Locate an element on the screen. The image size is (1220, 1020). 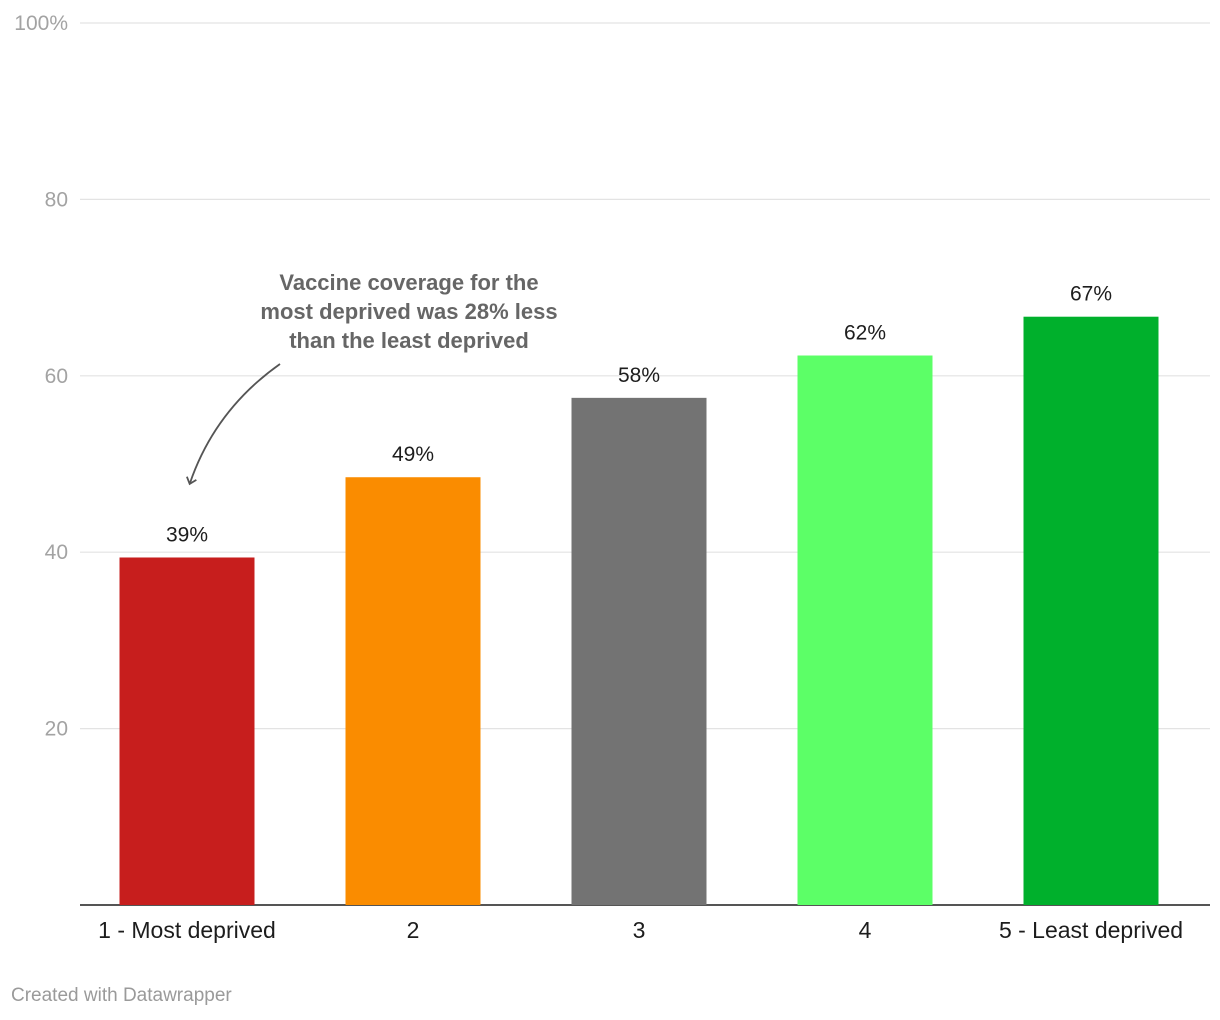
bar-value-label: 67% is located at coordinates (1091, 294).